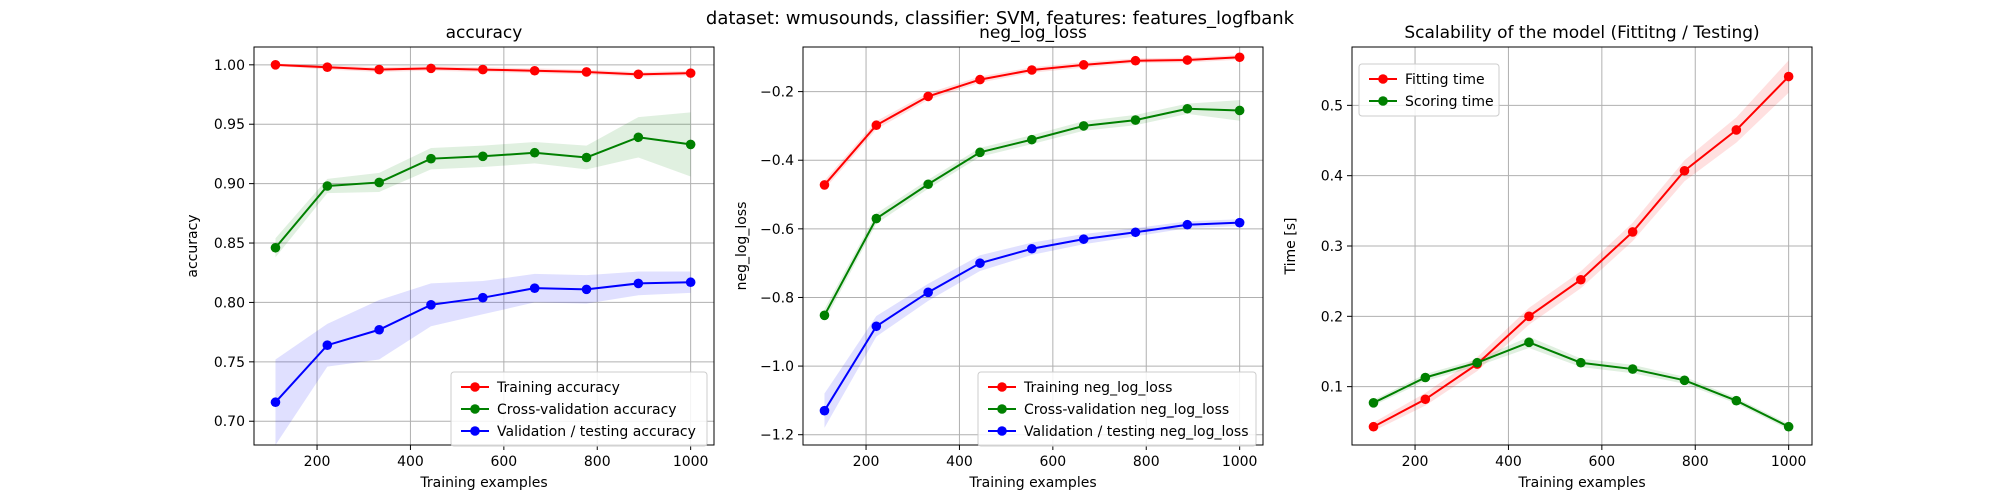 The width and height of the screenshot is (2000, 500). I want to click on legend-label: Training neg_log_loss, so click(1097, 388).